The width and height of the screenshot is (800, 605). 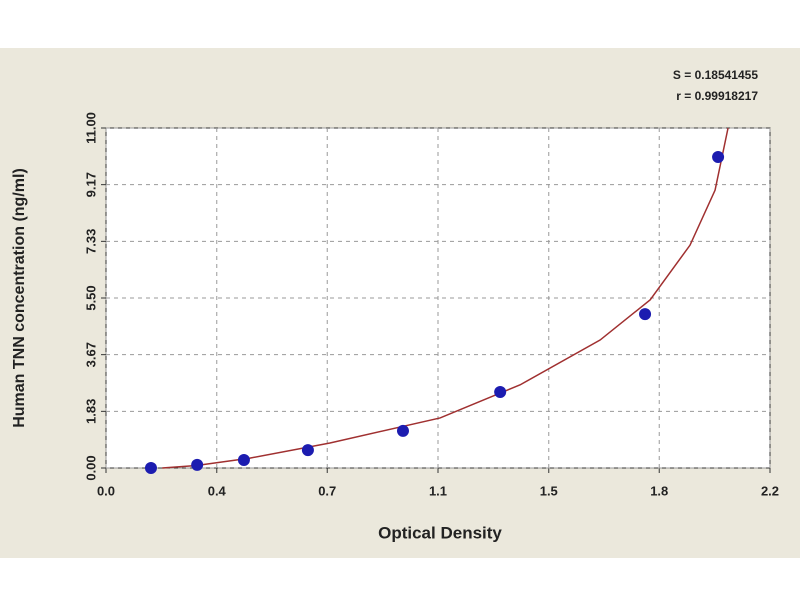 I want to click on annotation: r = 0.99918217, so click(x=717, y=96).